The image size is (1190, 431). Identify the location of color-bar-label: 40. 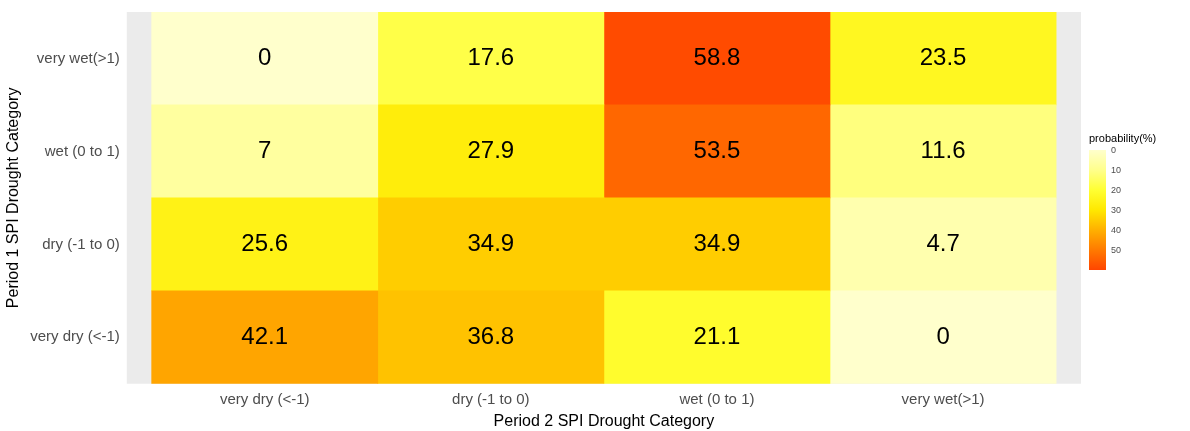
(1116, 230).